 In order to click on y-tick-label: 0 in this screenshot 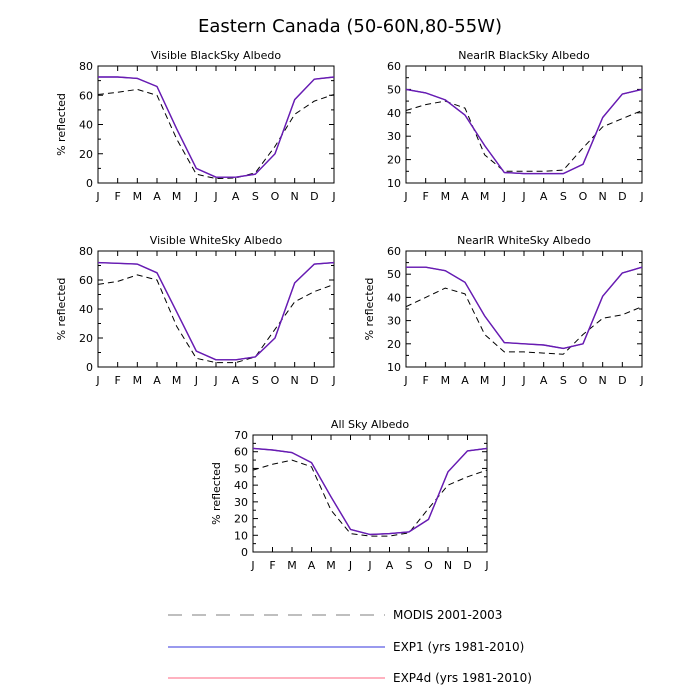, I will do `click(89, 367)`.